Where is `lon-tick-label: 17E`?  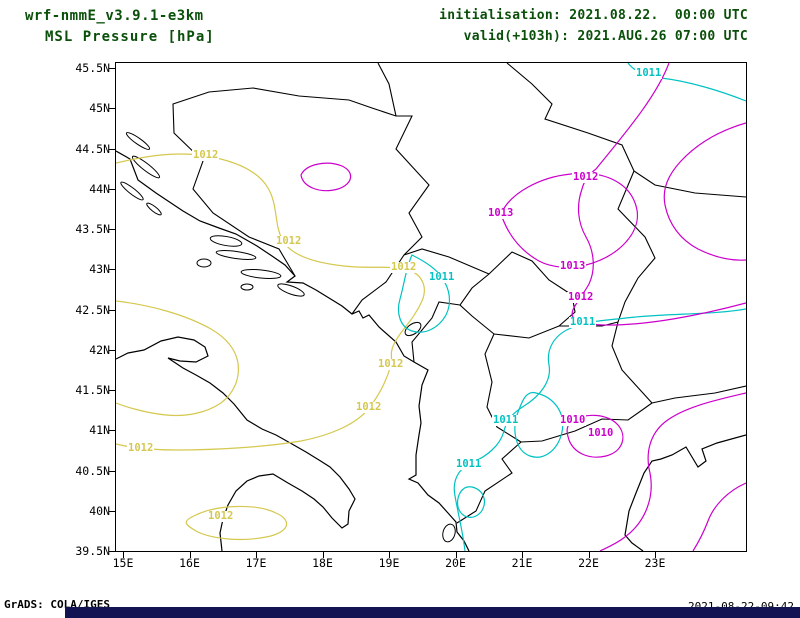 lon-tick-label: 17E is located at coordinates (256, 563).